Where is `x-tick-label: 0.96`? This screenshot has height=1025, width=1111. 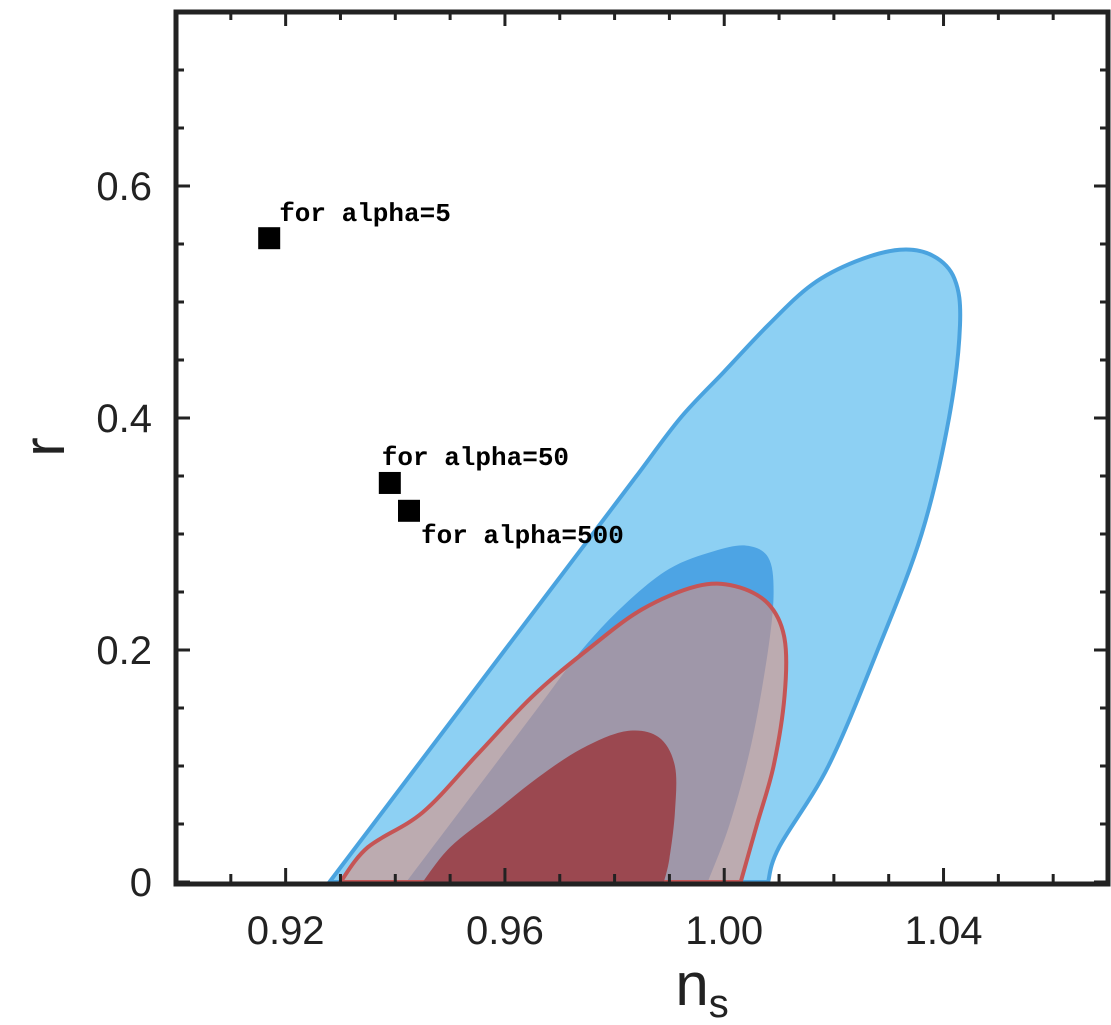
x-tick-label: 0.96 is located at coordinates (505, 931).